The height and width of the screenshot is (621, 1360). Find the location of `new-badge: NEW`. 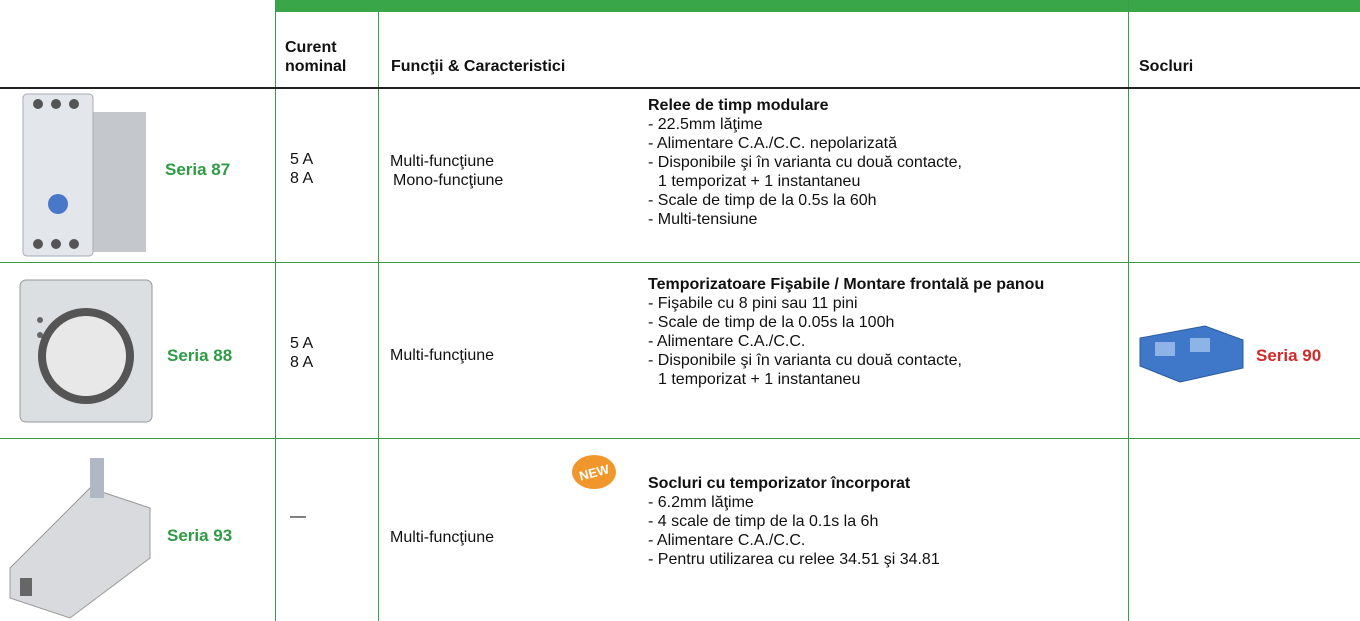

new-badge: NEW is located at coordinates (594, 472).